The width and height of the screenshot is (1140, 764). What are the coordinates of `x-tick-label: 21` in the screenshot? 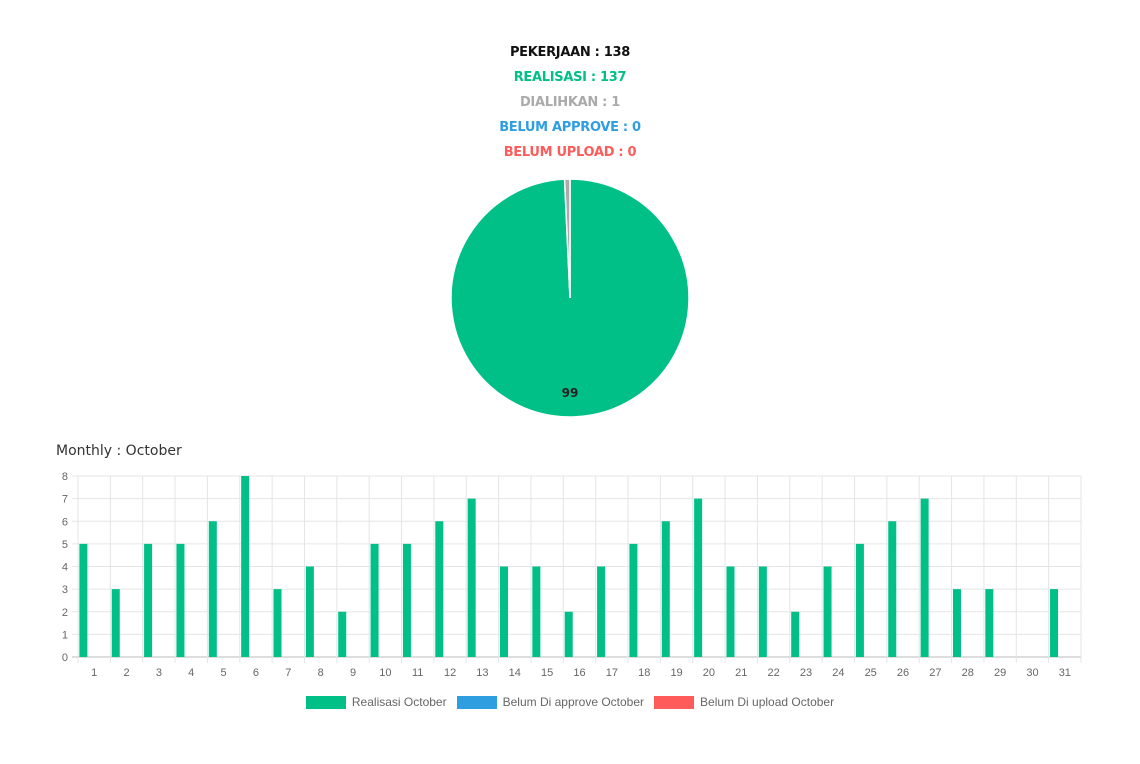 It's located at (741, 673).